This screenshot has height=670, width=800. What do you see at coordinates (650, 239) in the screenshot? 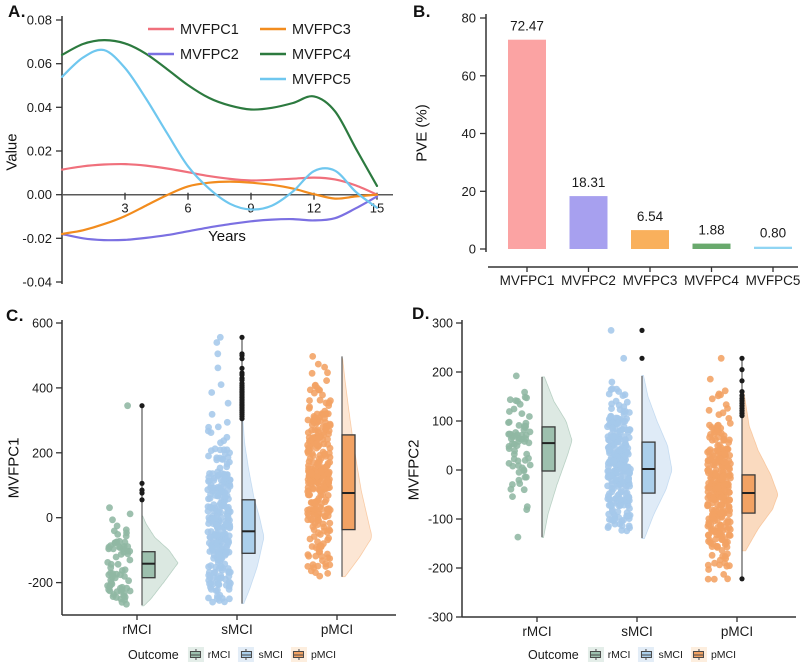
I see `bar-MVFPC3` at bounding box center [650, 239].